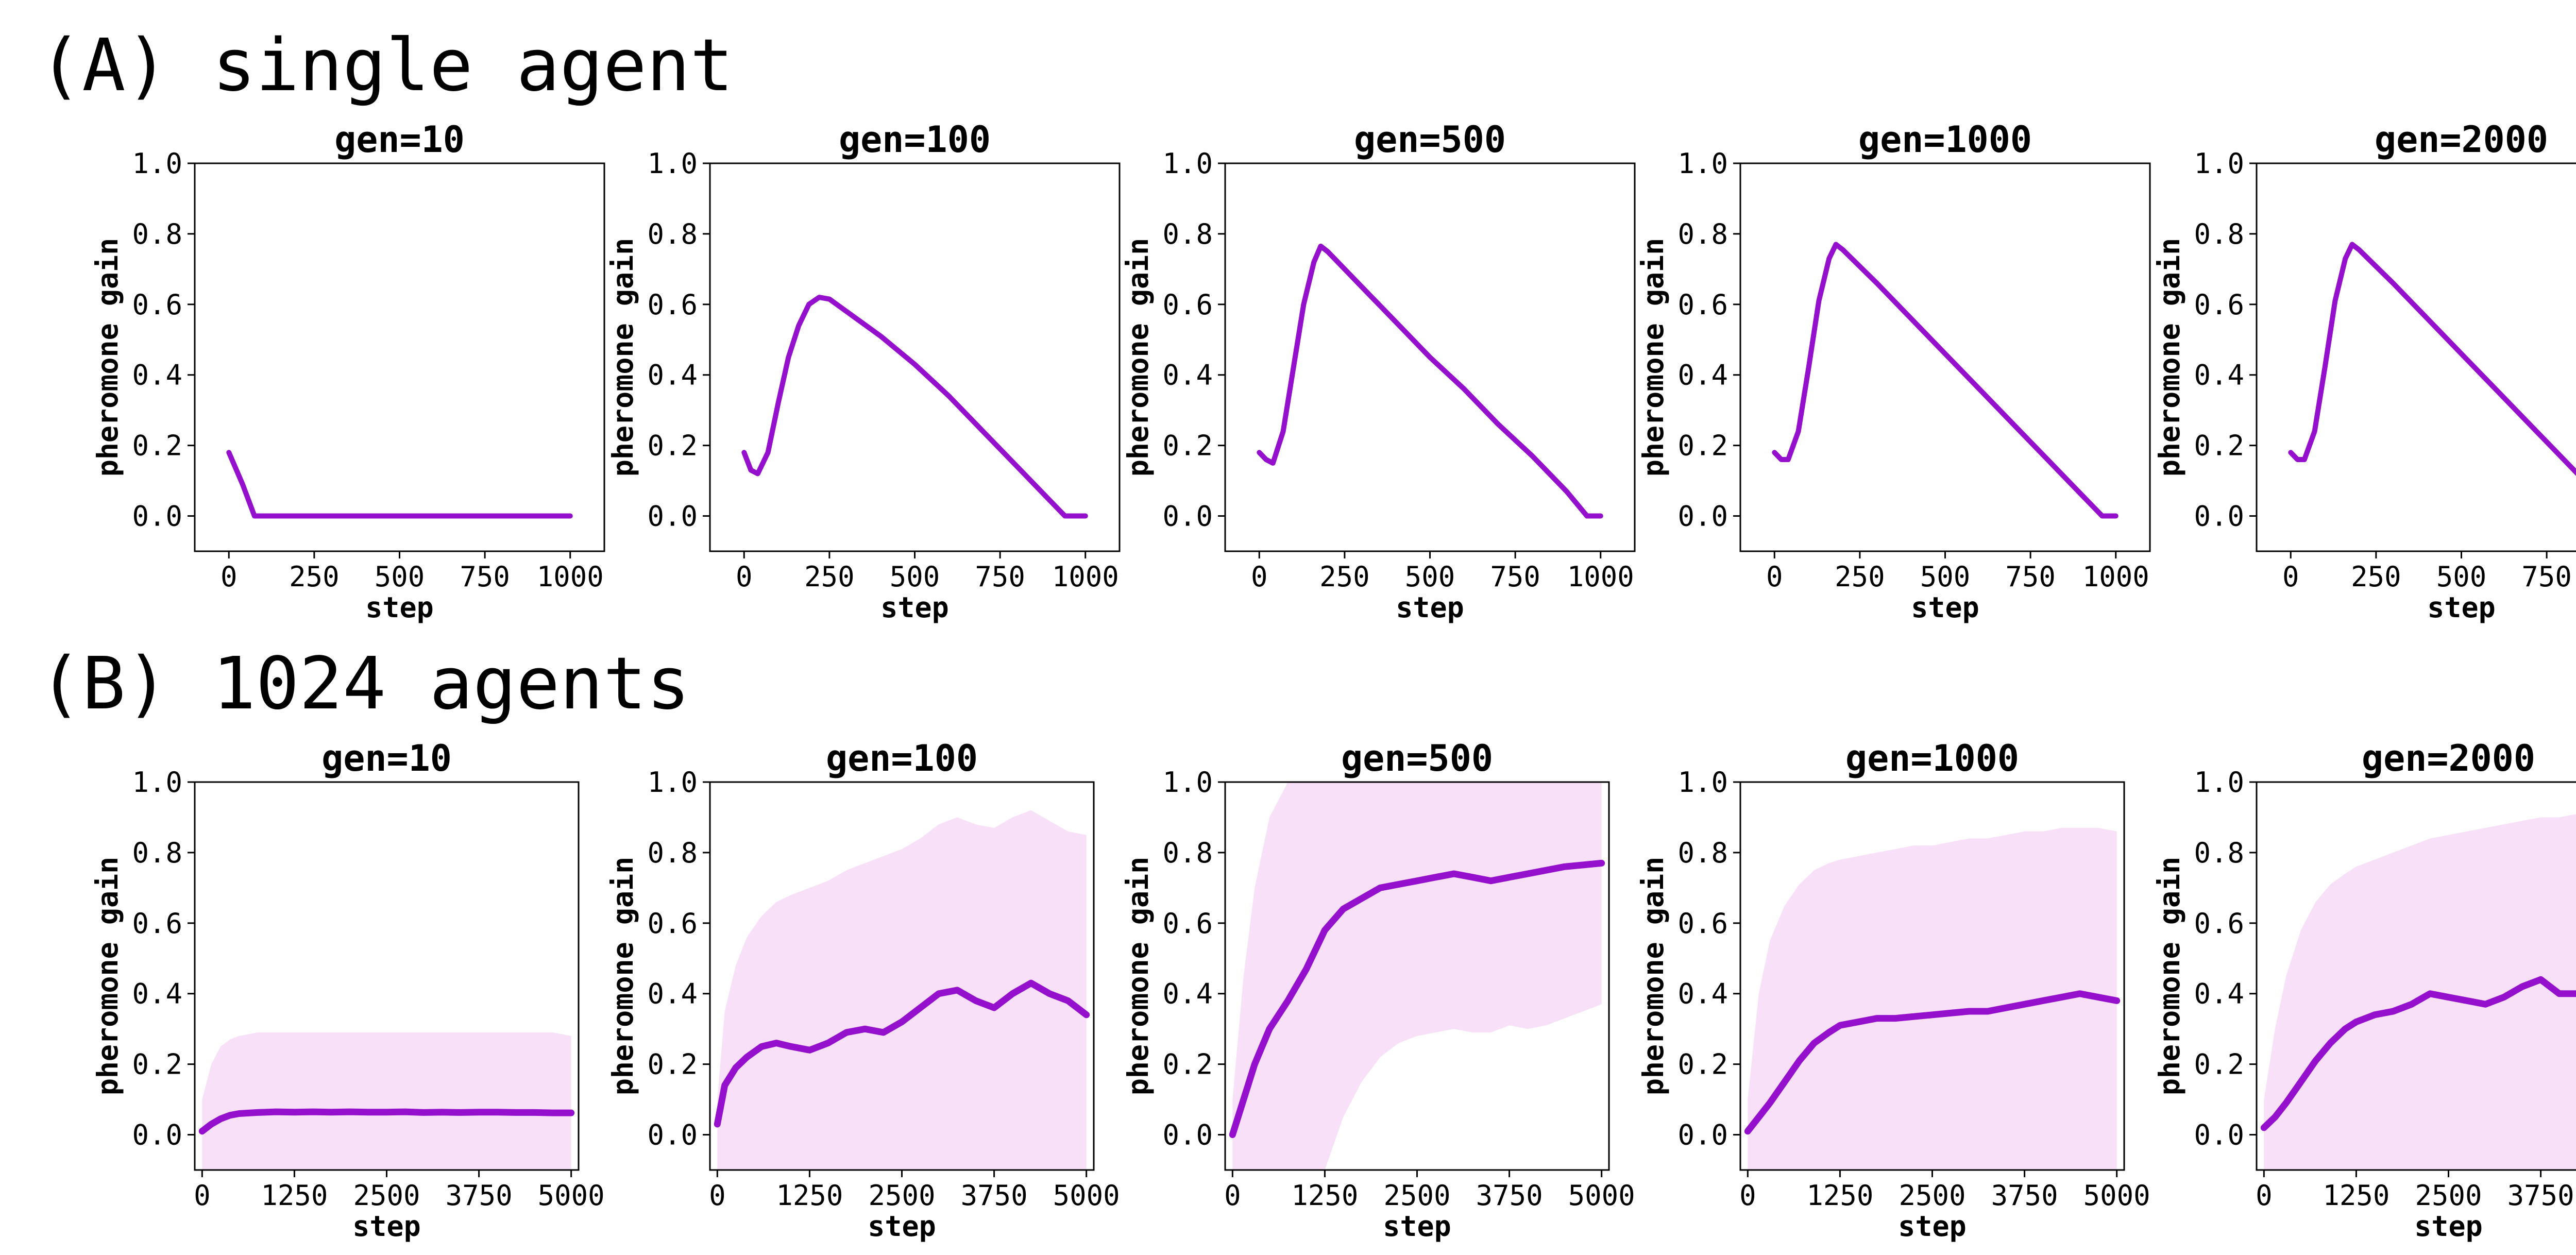  Describe the element at coordinates (902, 758) in the screenshot. I see `panel-title: gen=100` at that location.